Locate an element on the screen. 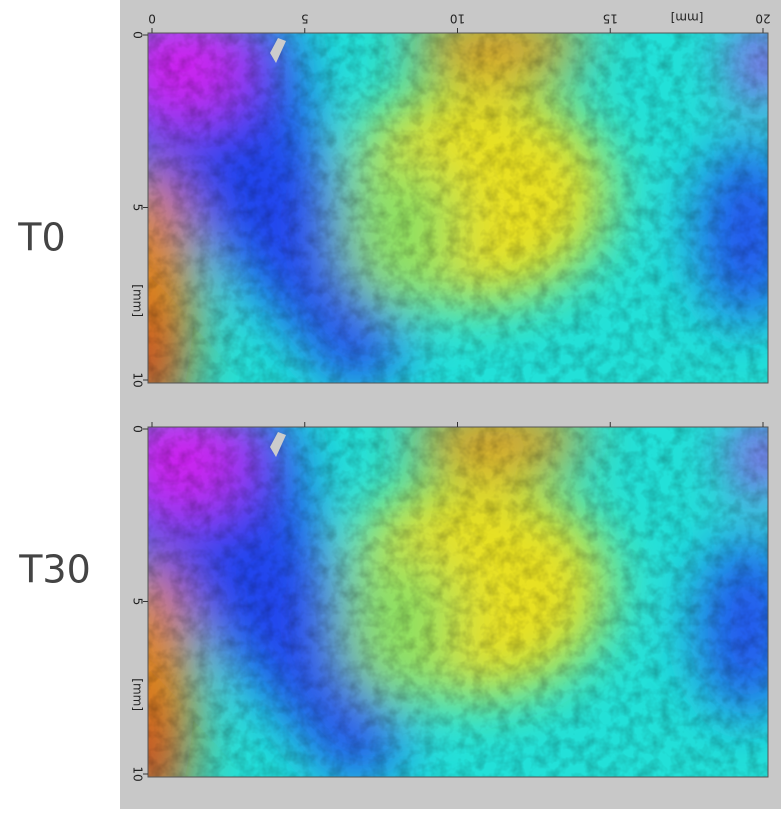 The image size is (781, 813). x-tick-label: 10 is located at coordinates (457, 19).